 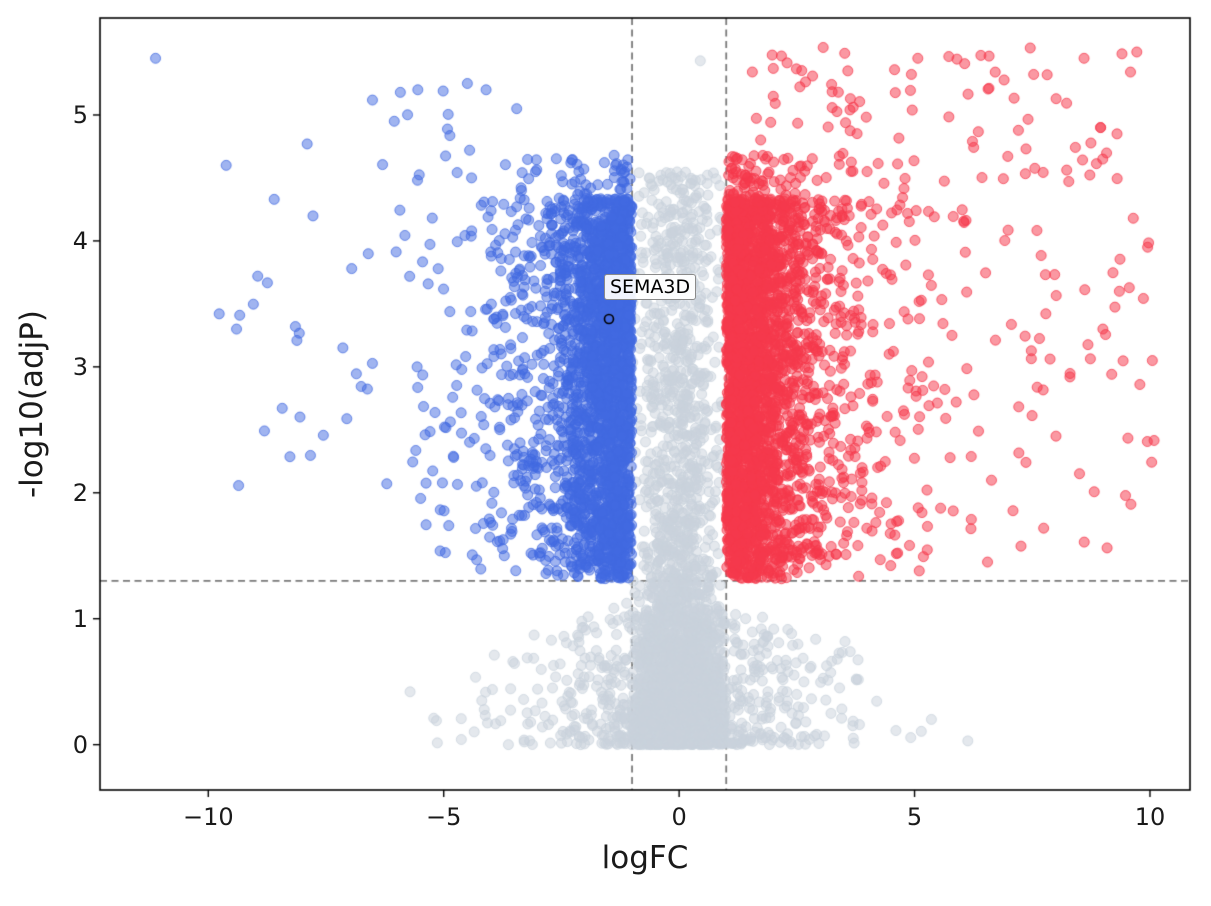 What do you see at coordinates (444, 817) in the screenshot?
I see `x-tick-label: −5` at bounding box center [444, 817].